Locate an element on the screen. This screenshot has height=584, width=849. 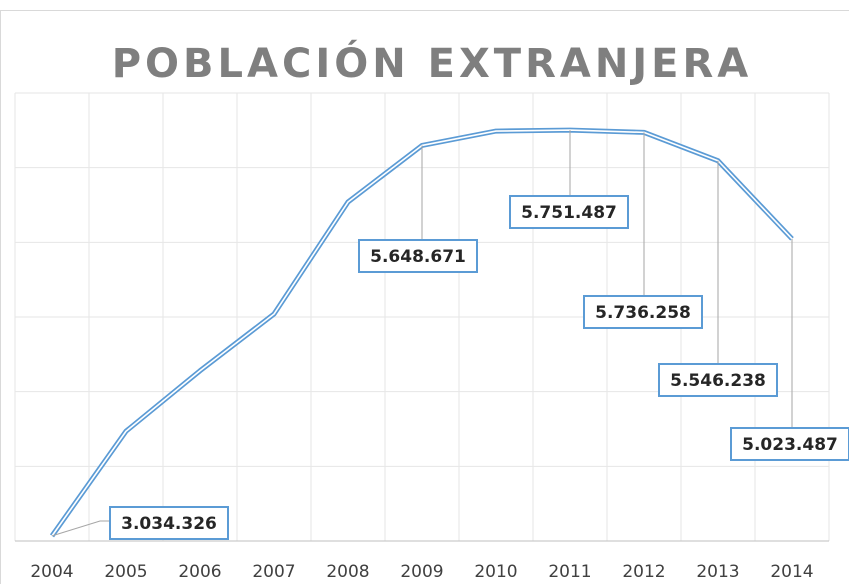
data-label: 5.546.238 is located at coordinates (718, 381).